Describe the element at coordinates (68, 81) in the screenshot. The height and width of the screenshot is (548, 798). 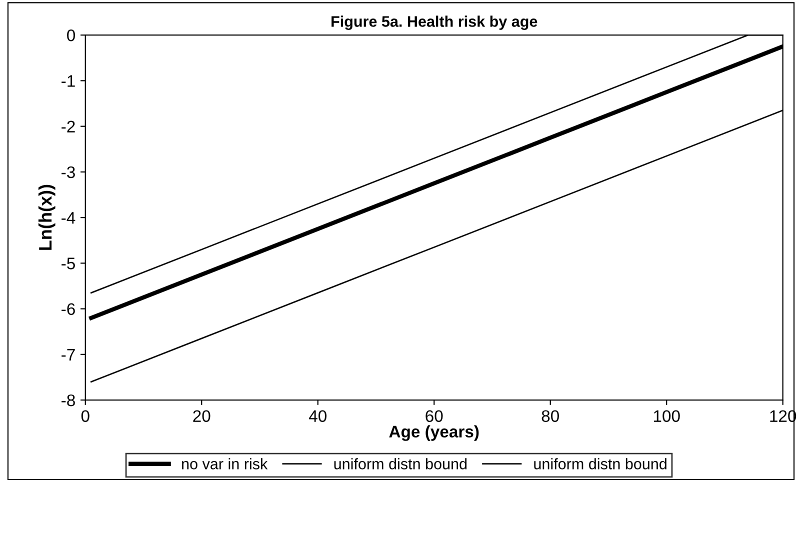
I see `y-tick-label: -1` at that location.